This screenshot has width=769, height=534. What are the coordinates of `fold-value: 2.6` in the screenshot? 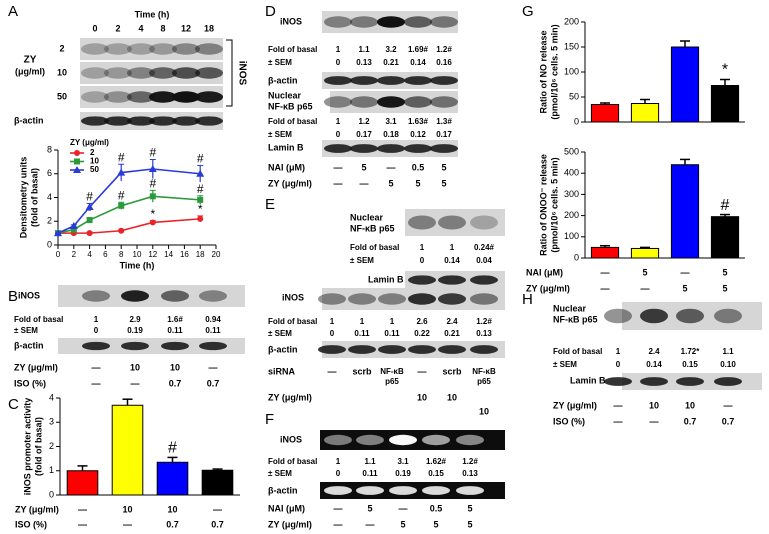 It's located at (422, 321).